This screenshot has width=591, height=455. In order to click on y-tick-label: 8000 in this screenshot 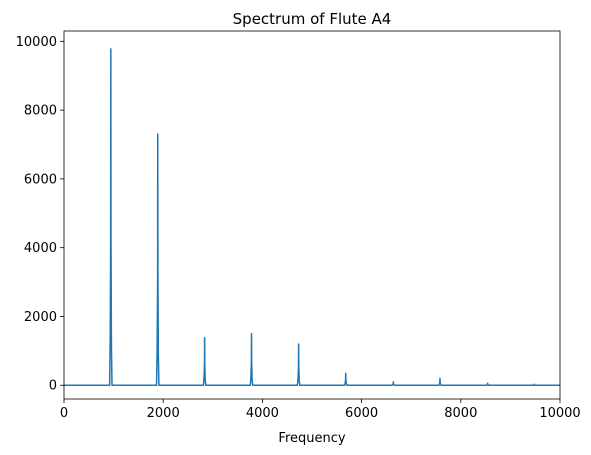, I will do `click(40, 111)`.